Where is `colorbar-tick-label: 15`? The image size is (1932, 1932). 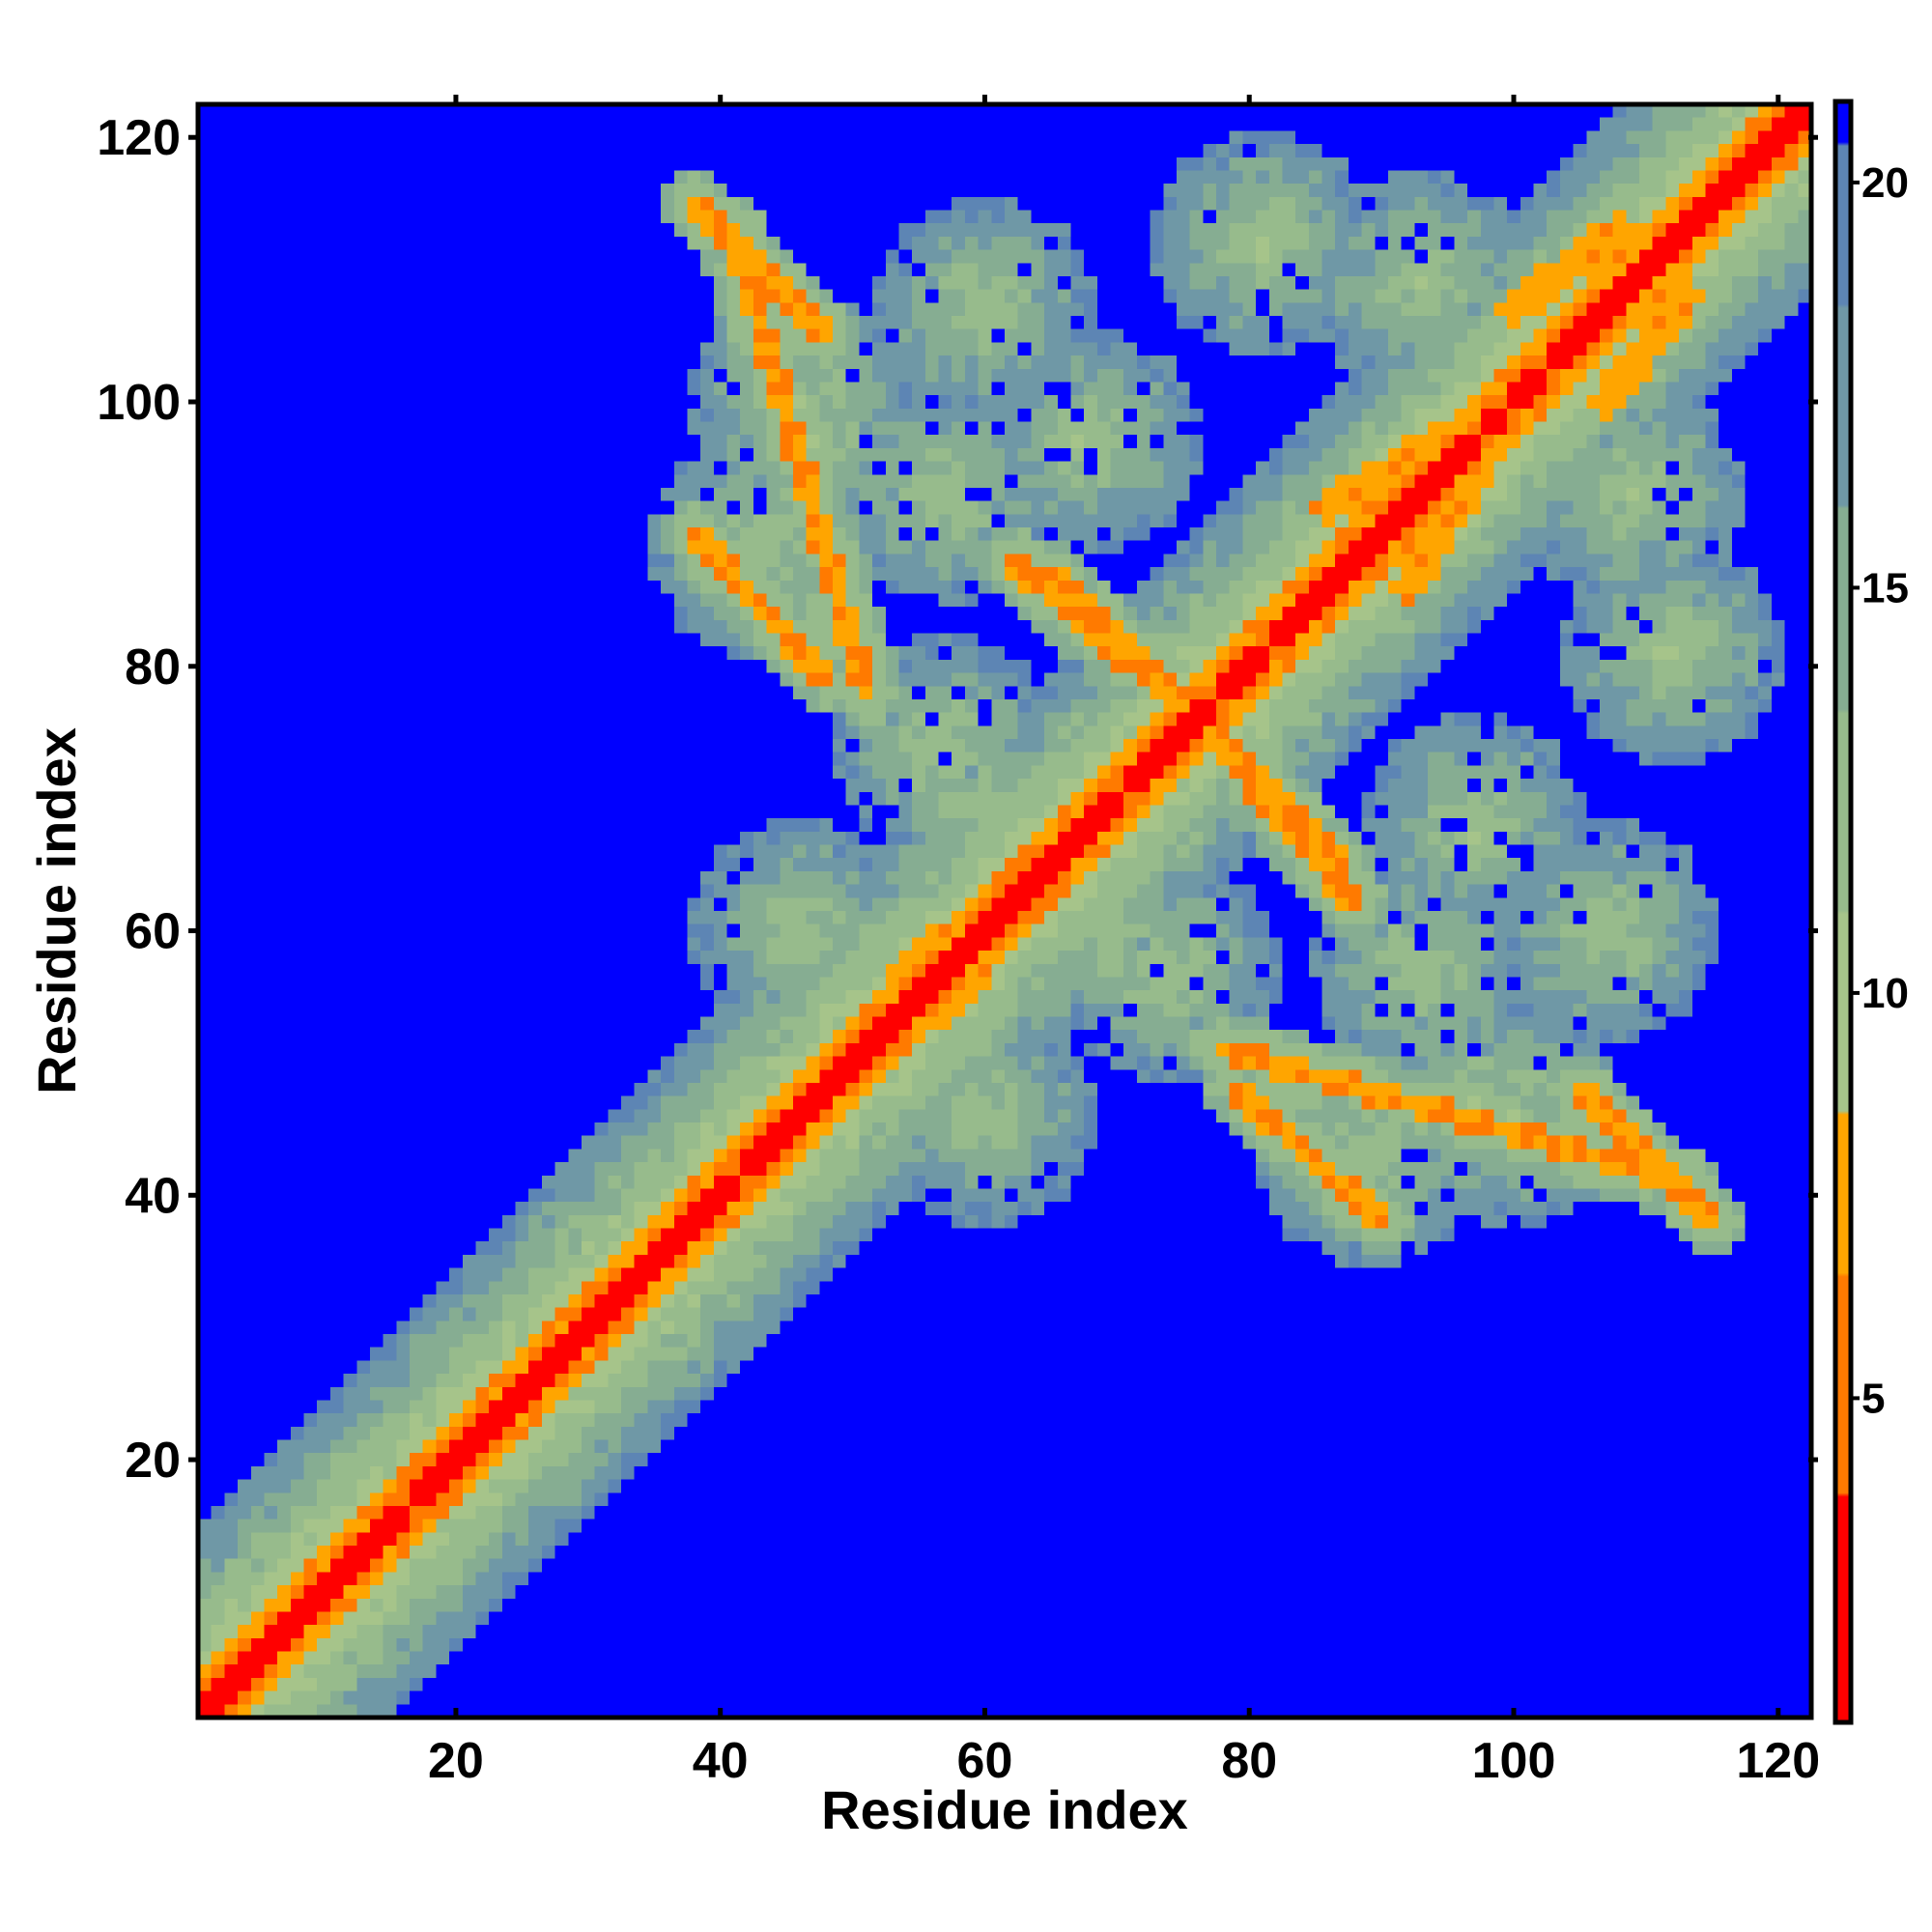 colorbar-tick-label: 15 is located at coordinates (1885, 587).